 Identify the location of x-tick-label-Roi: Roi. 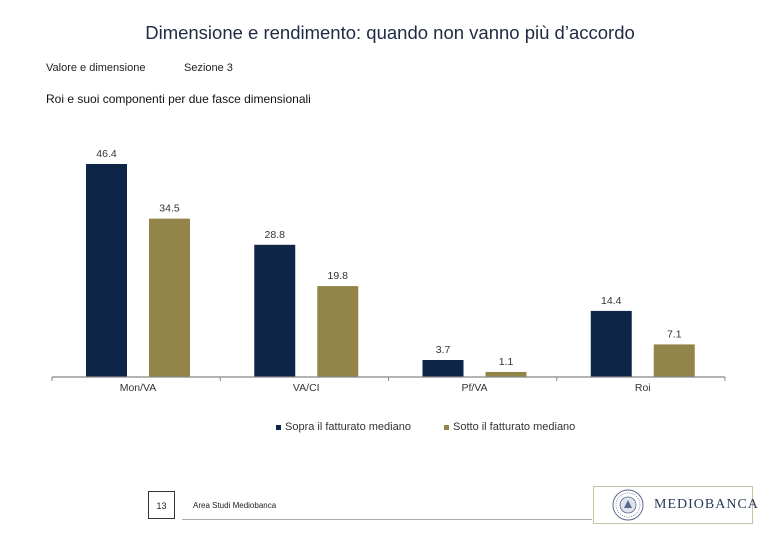
(643, 388).